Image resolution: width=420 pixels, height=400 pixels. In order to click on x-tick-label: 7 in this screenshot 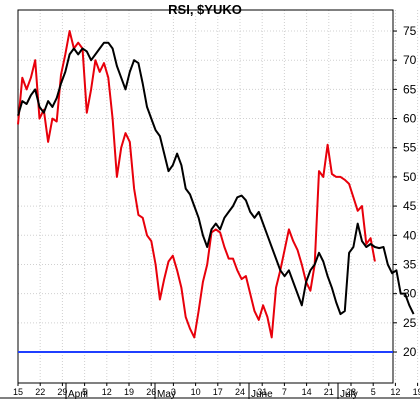, I will do `click(284, 392)`.